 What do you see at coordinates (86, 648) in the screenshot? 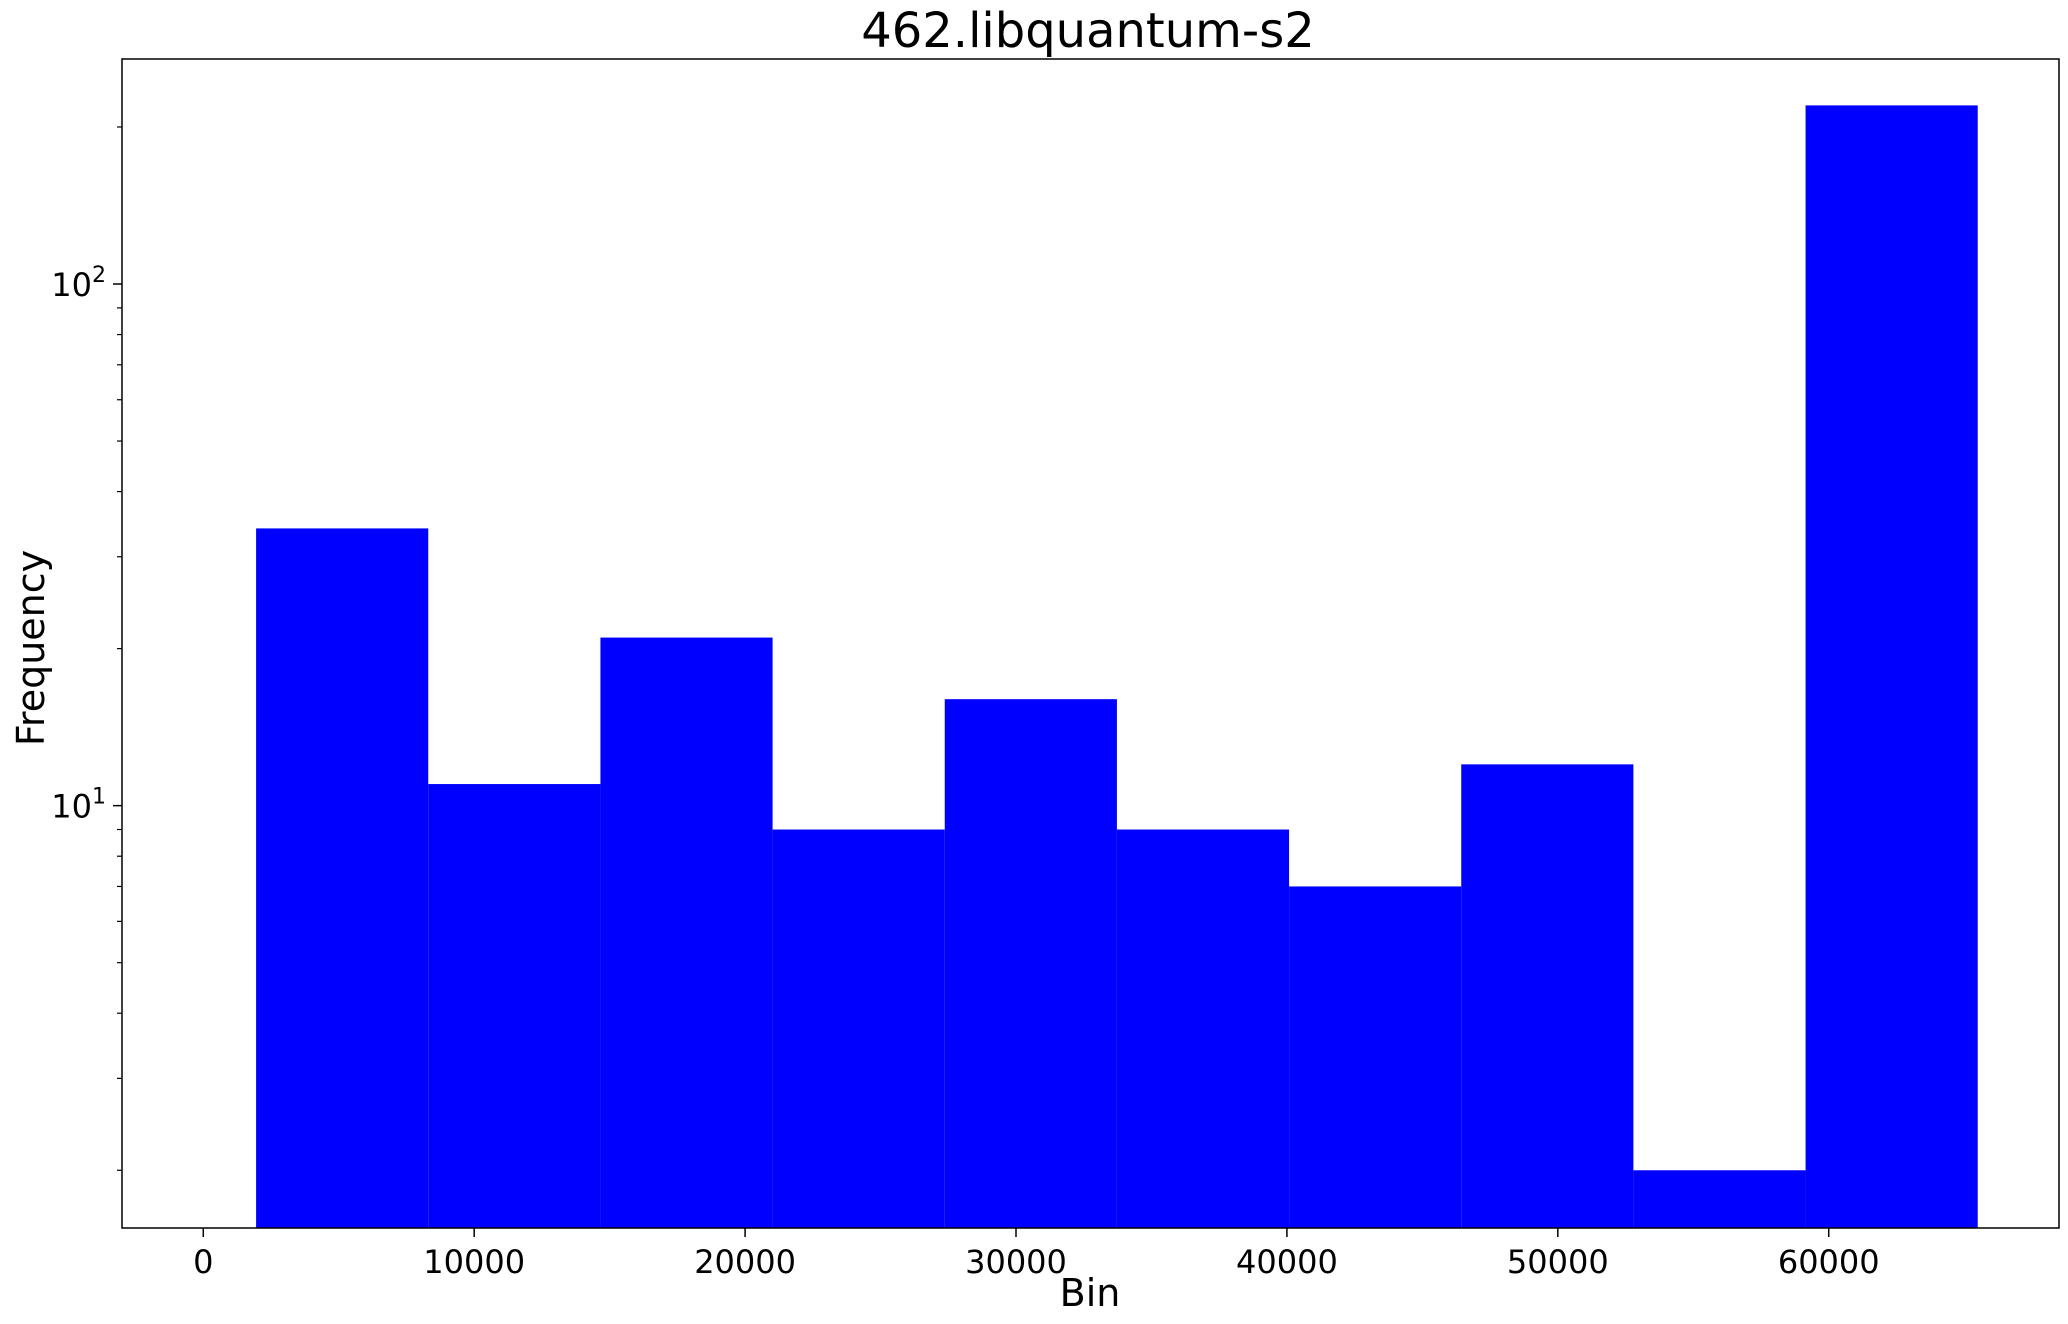
I see `y-axis: 10¹ 10²` at bounding box center [86, 648].